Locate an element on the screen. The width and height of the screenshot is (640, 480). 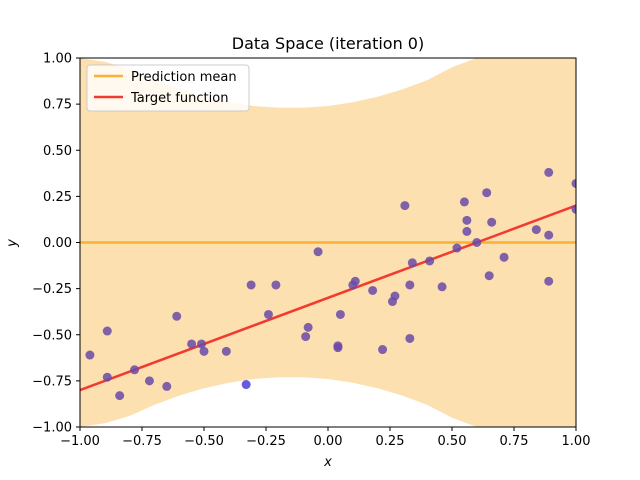
legend-box is located at coordinates (168, 88).